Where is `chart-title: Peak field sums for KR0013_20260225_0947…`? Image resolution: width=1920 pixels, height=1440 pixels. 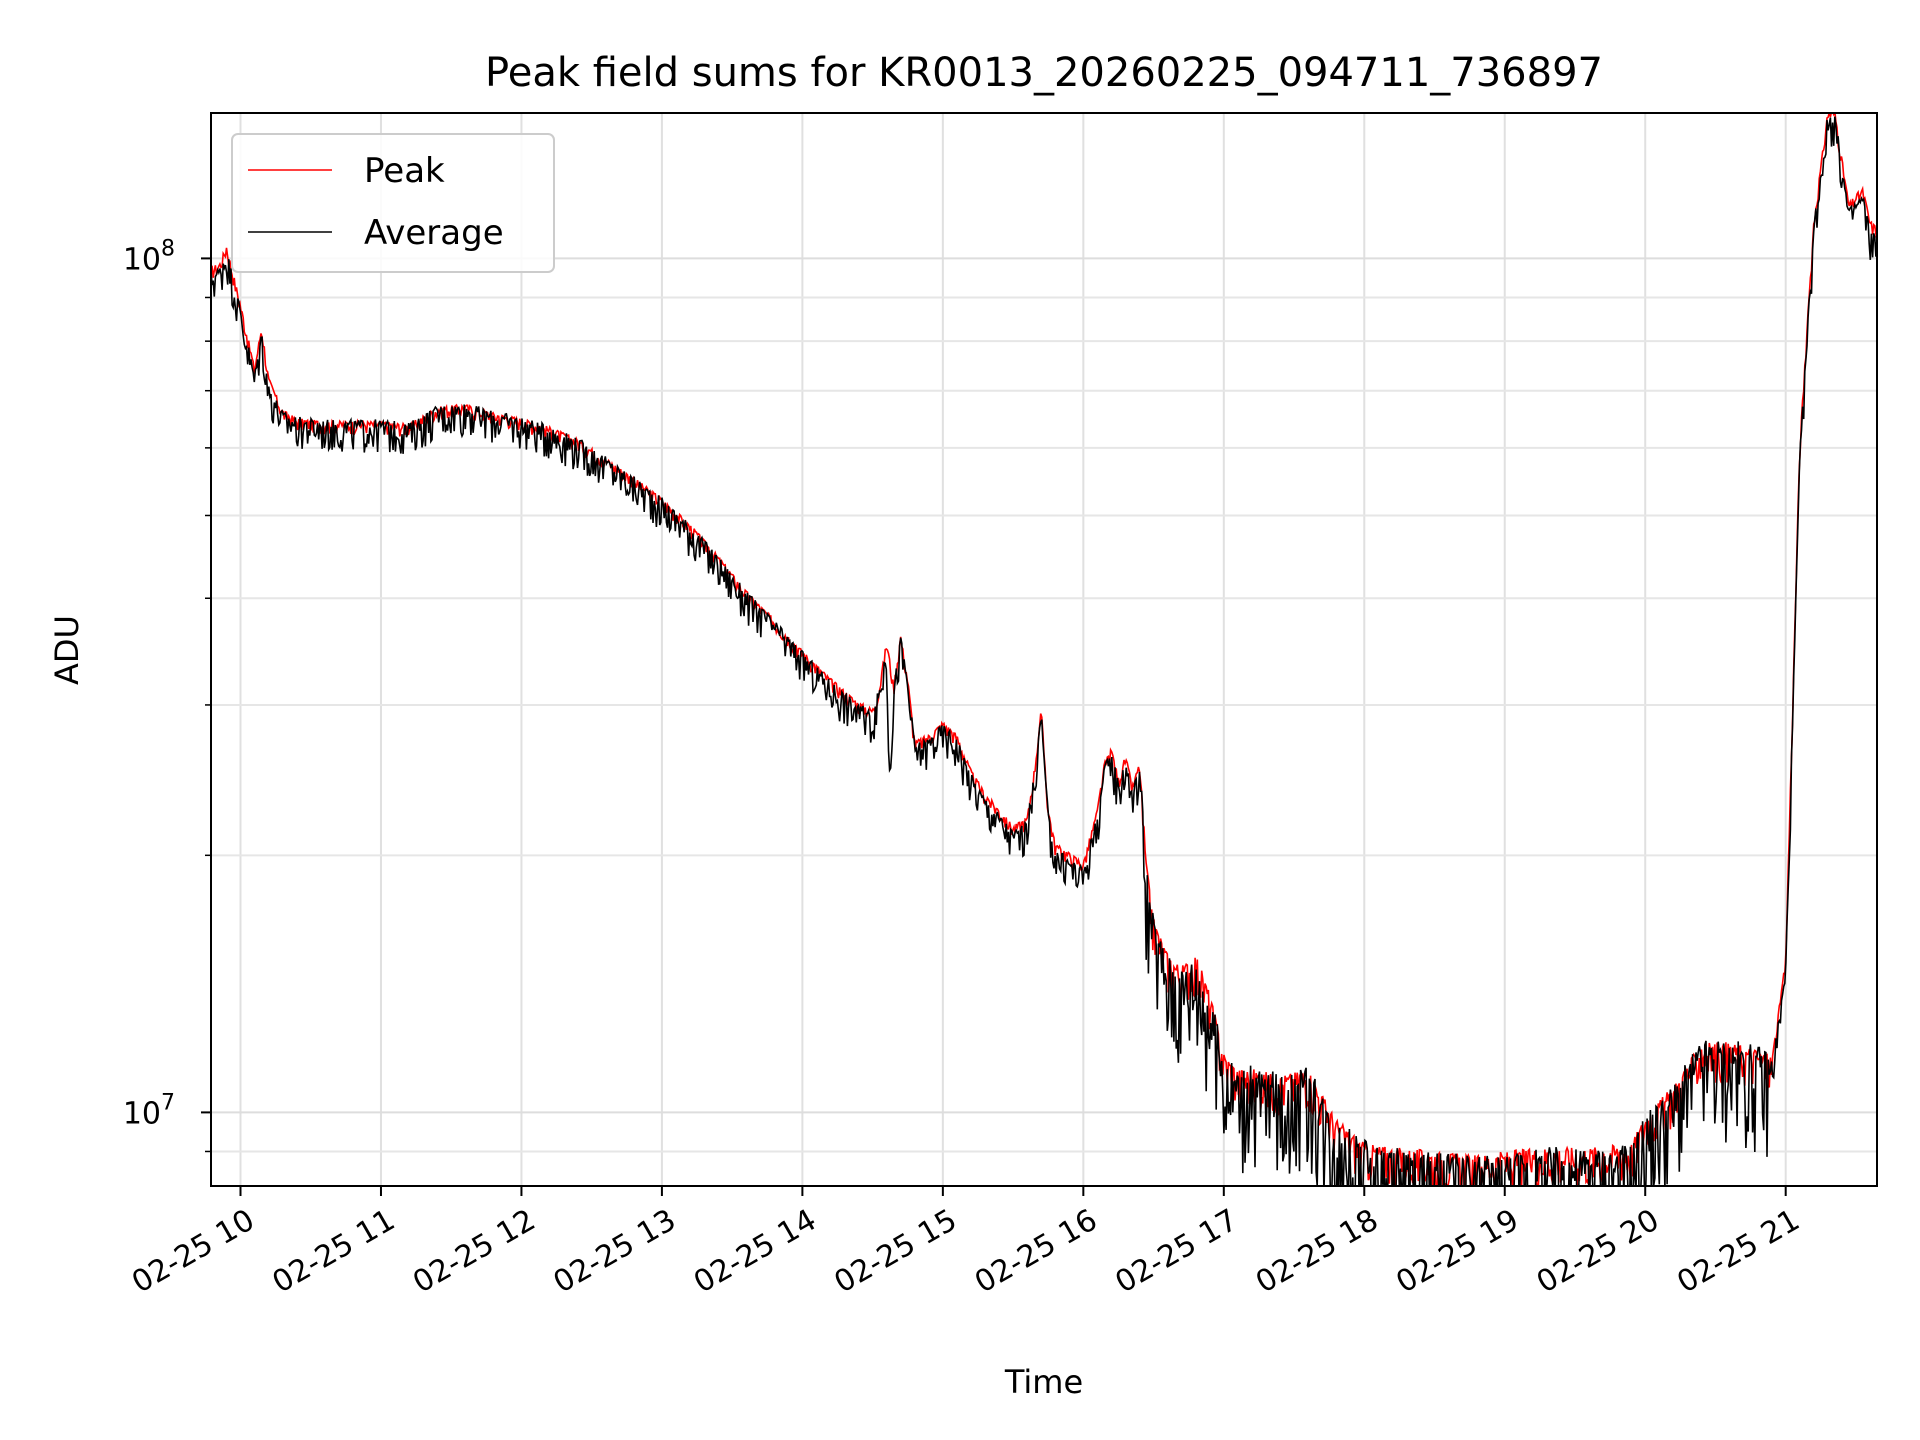
chart-title: Peak field sums for KR0013_20260225_0947… is located at coordinates (1044, 73).